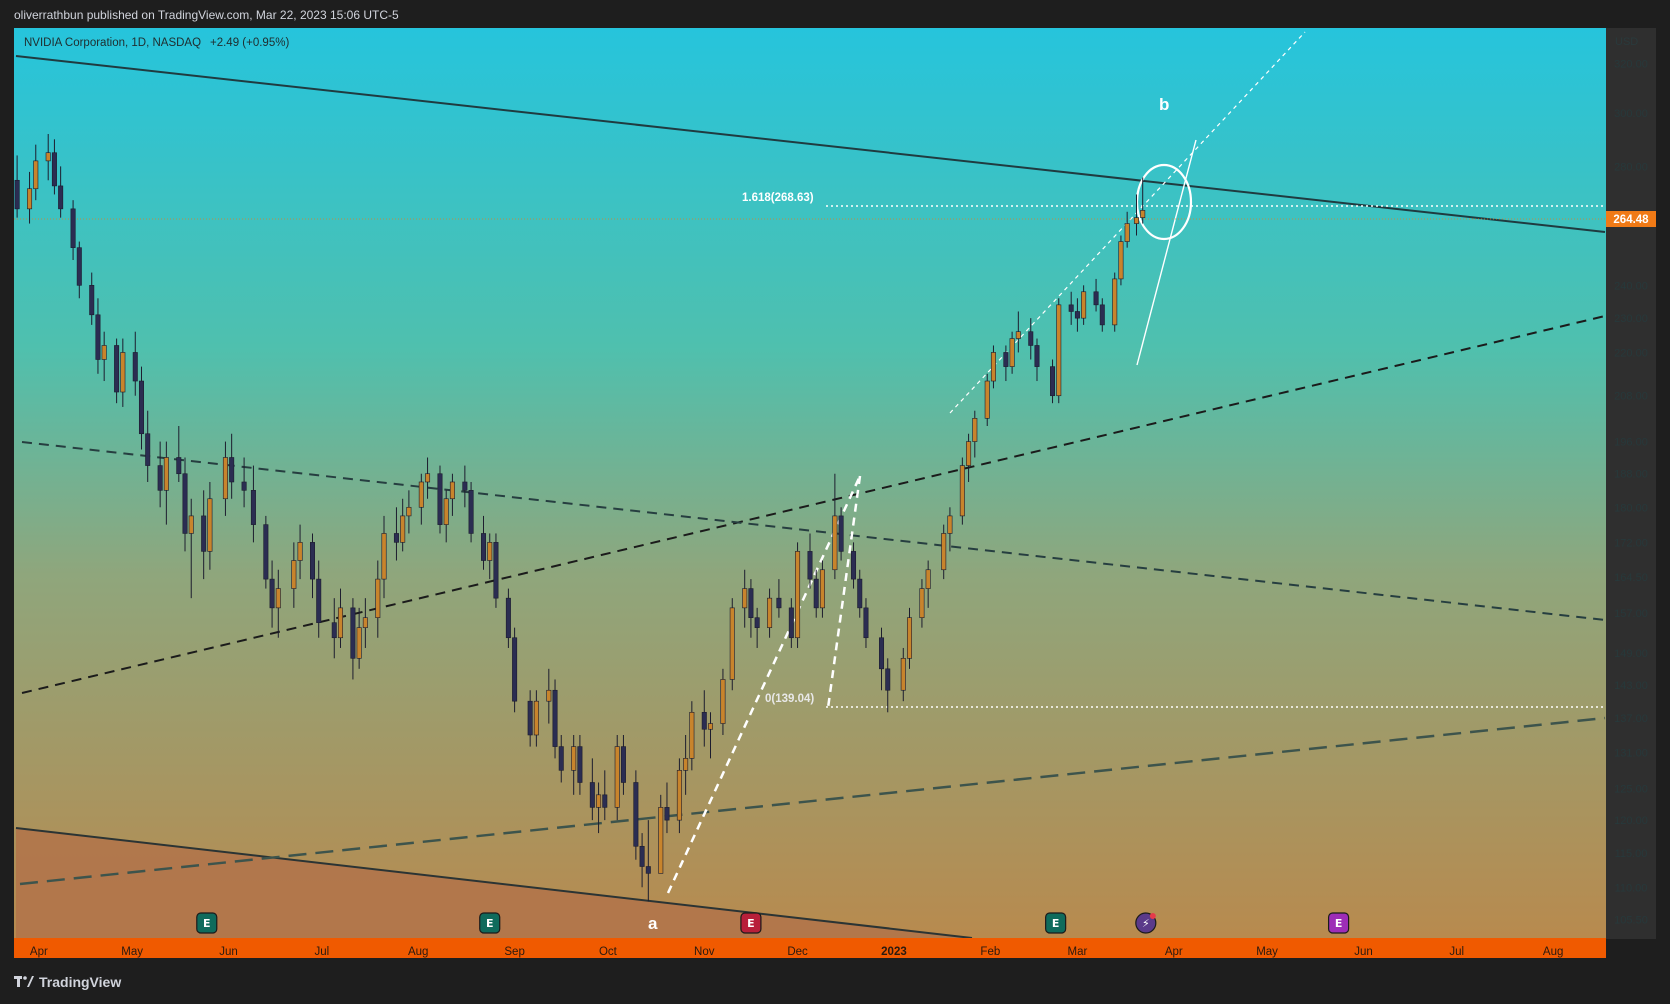 This screenshot has width=1670, height=1004. Describe the element at coordinates (1631, 220) in the screenshot. I see `last-price-label: 264.48` at that location.